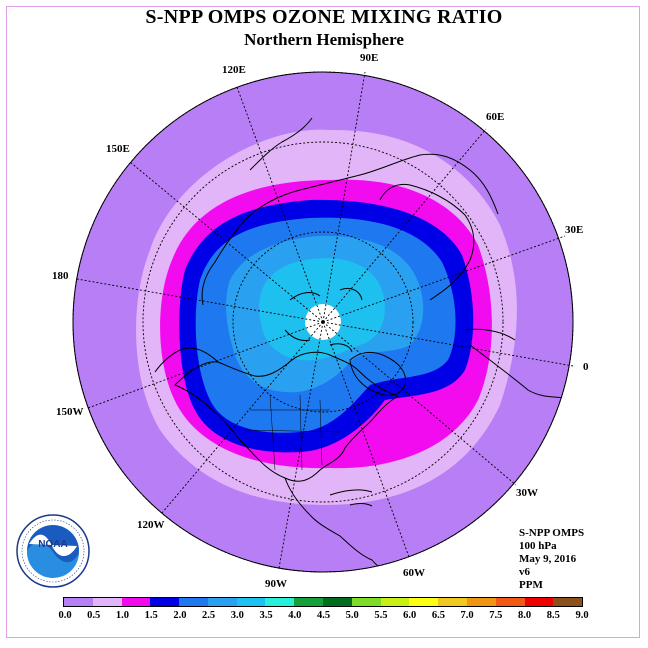 The width and height of the screenshot is (648, 648). I want to click on colorbar-tick-label: 6.5, so click(438, 615).